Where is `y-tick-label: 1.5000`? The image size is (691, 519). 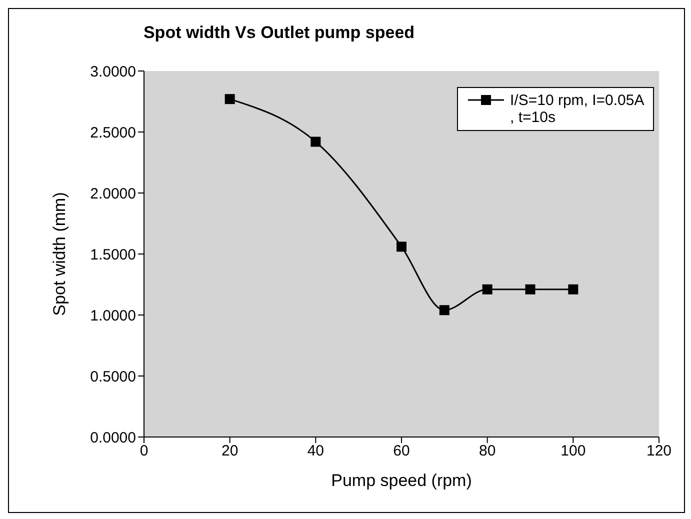 y-tick-label: 1.5000 is located at coordinates (113, 255).